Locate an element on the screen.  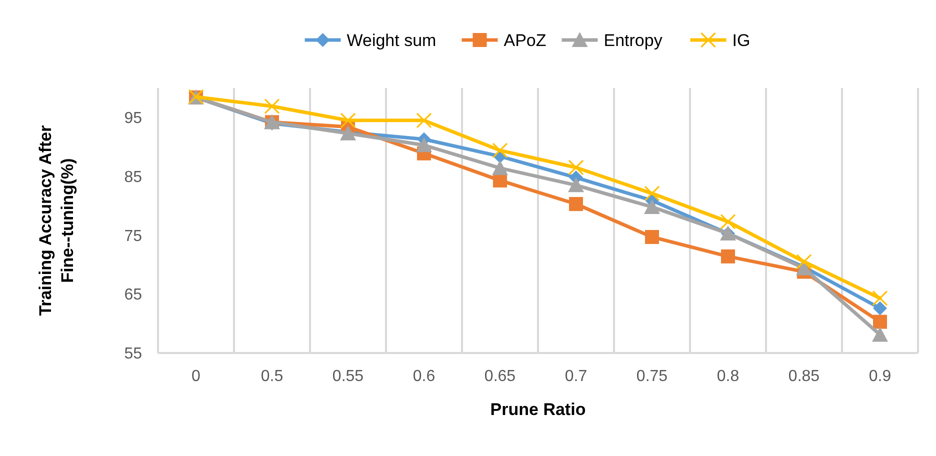
x-axis-title: Prune Ratio is located at coordinates (538, 409).